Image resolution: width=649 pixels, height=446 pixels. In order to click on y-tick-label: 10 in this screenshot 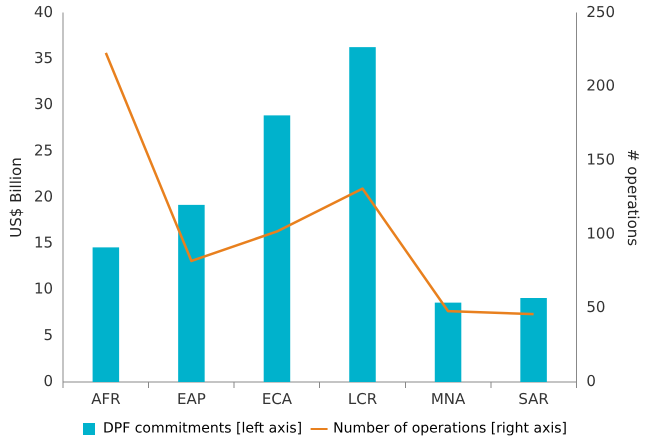, I will do `click(44, 289)`.